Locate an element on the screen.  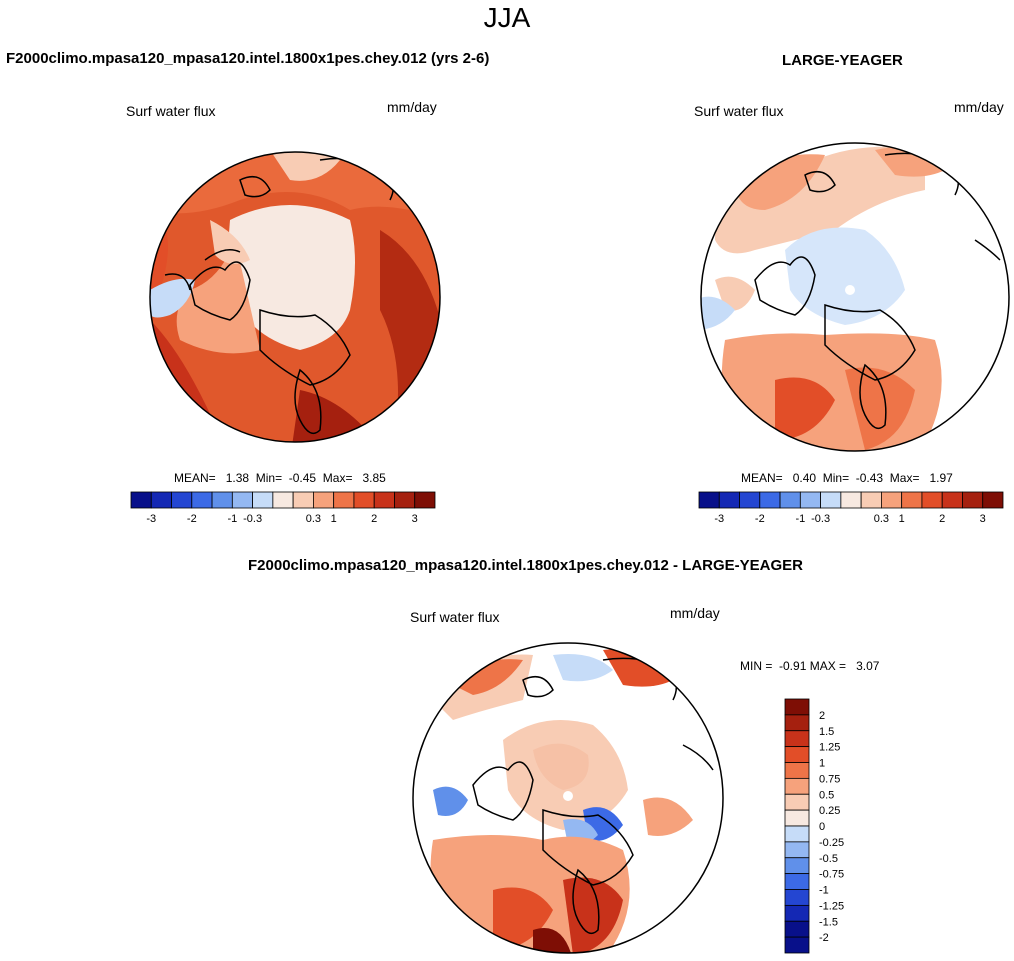
right-stats: MEAN= 0.40 Min= -0.43 Max= 1.97 is located at coordinates (847, 478).